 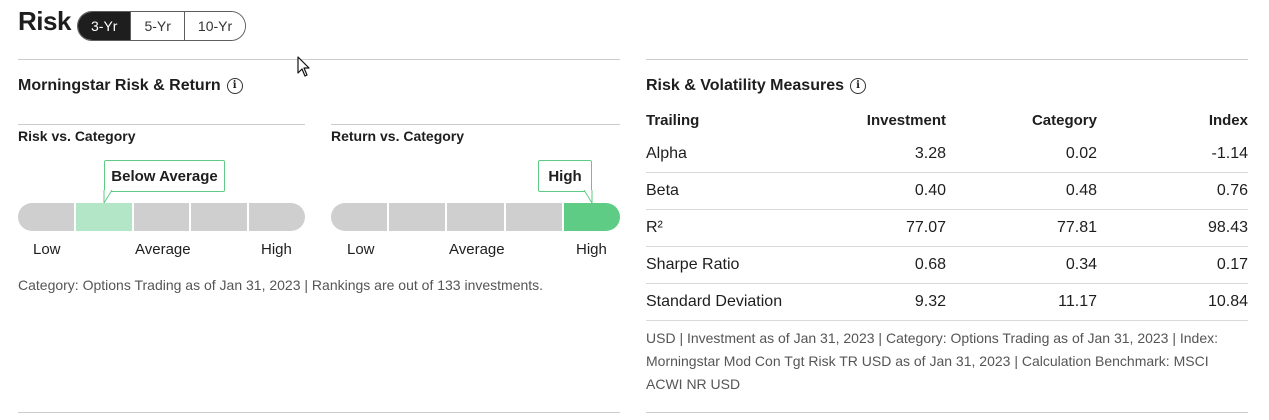 I want to click on investment-value: 0.68, so click(x=930, y=264).